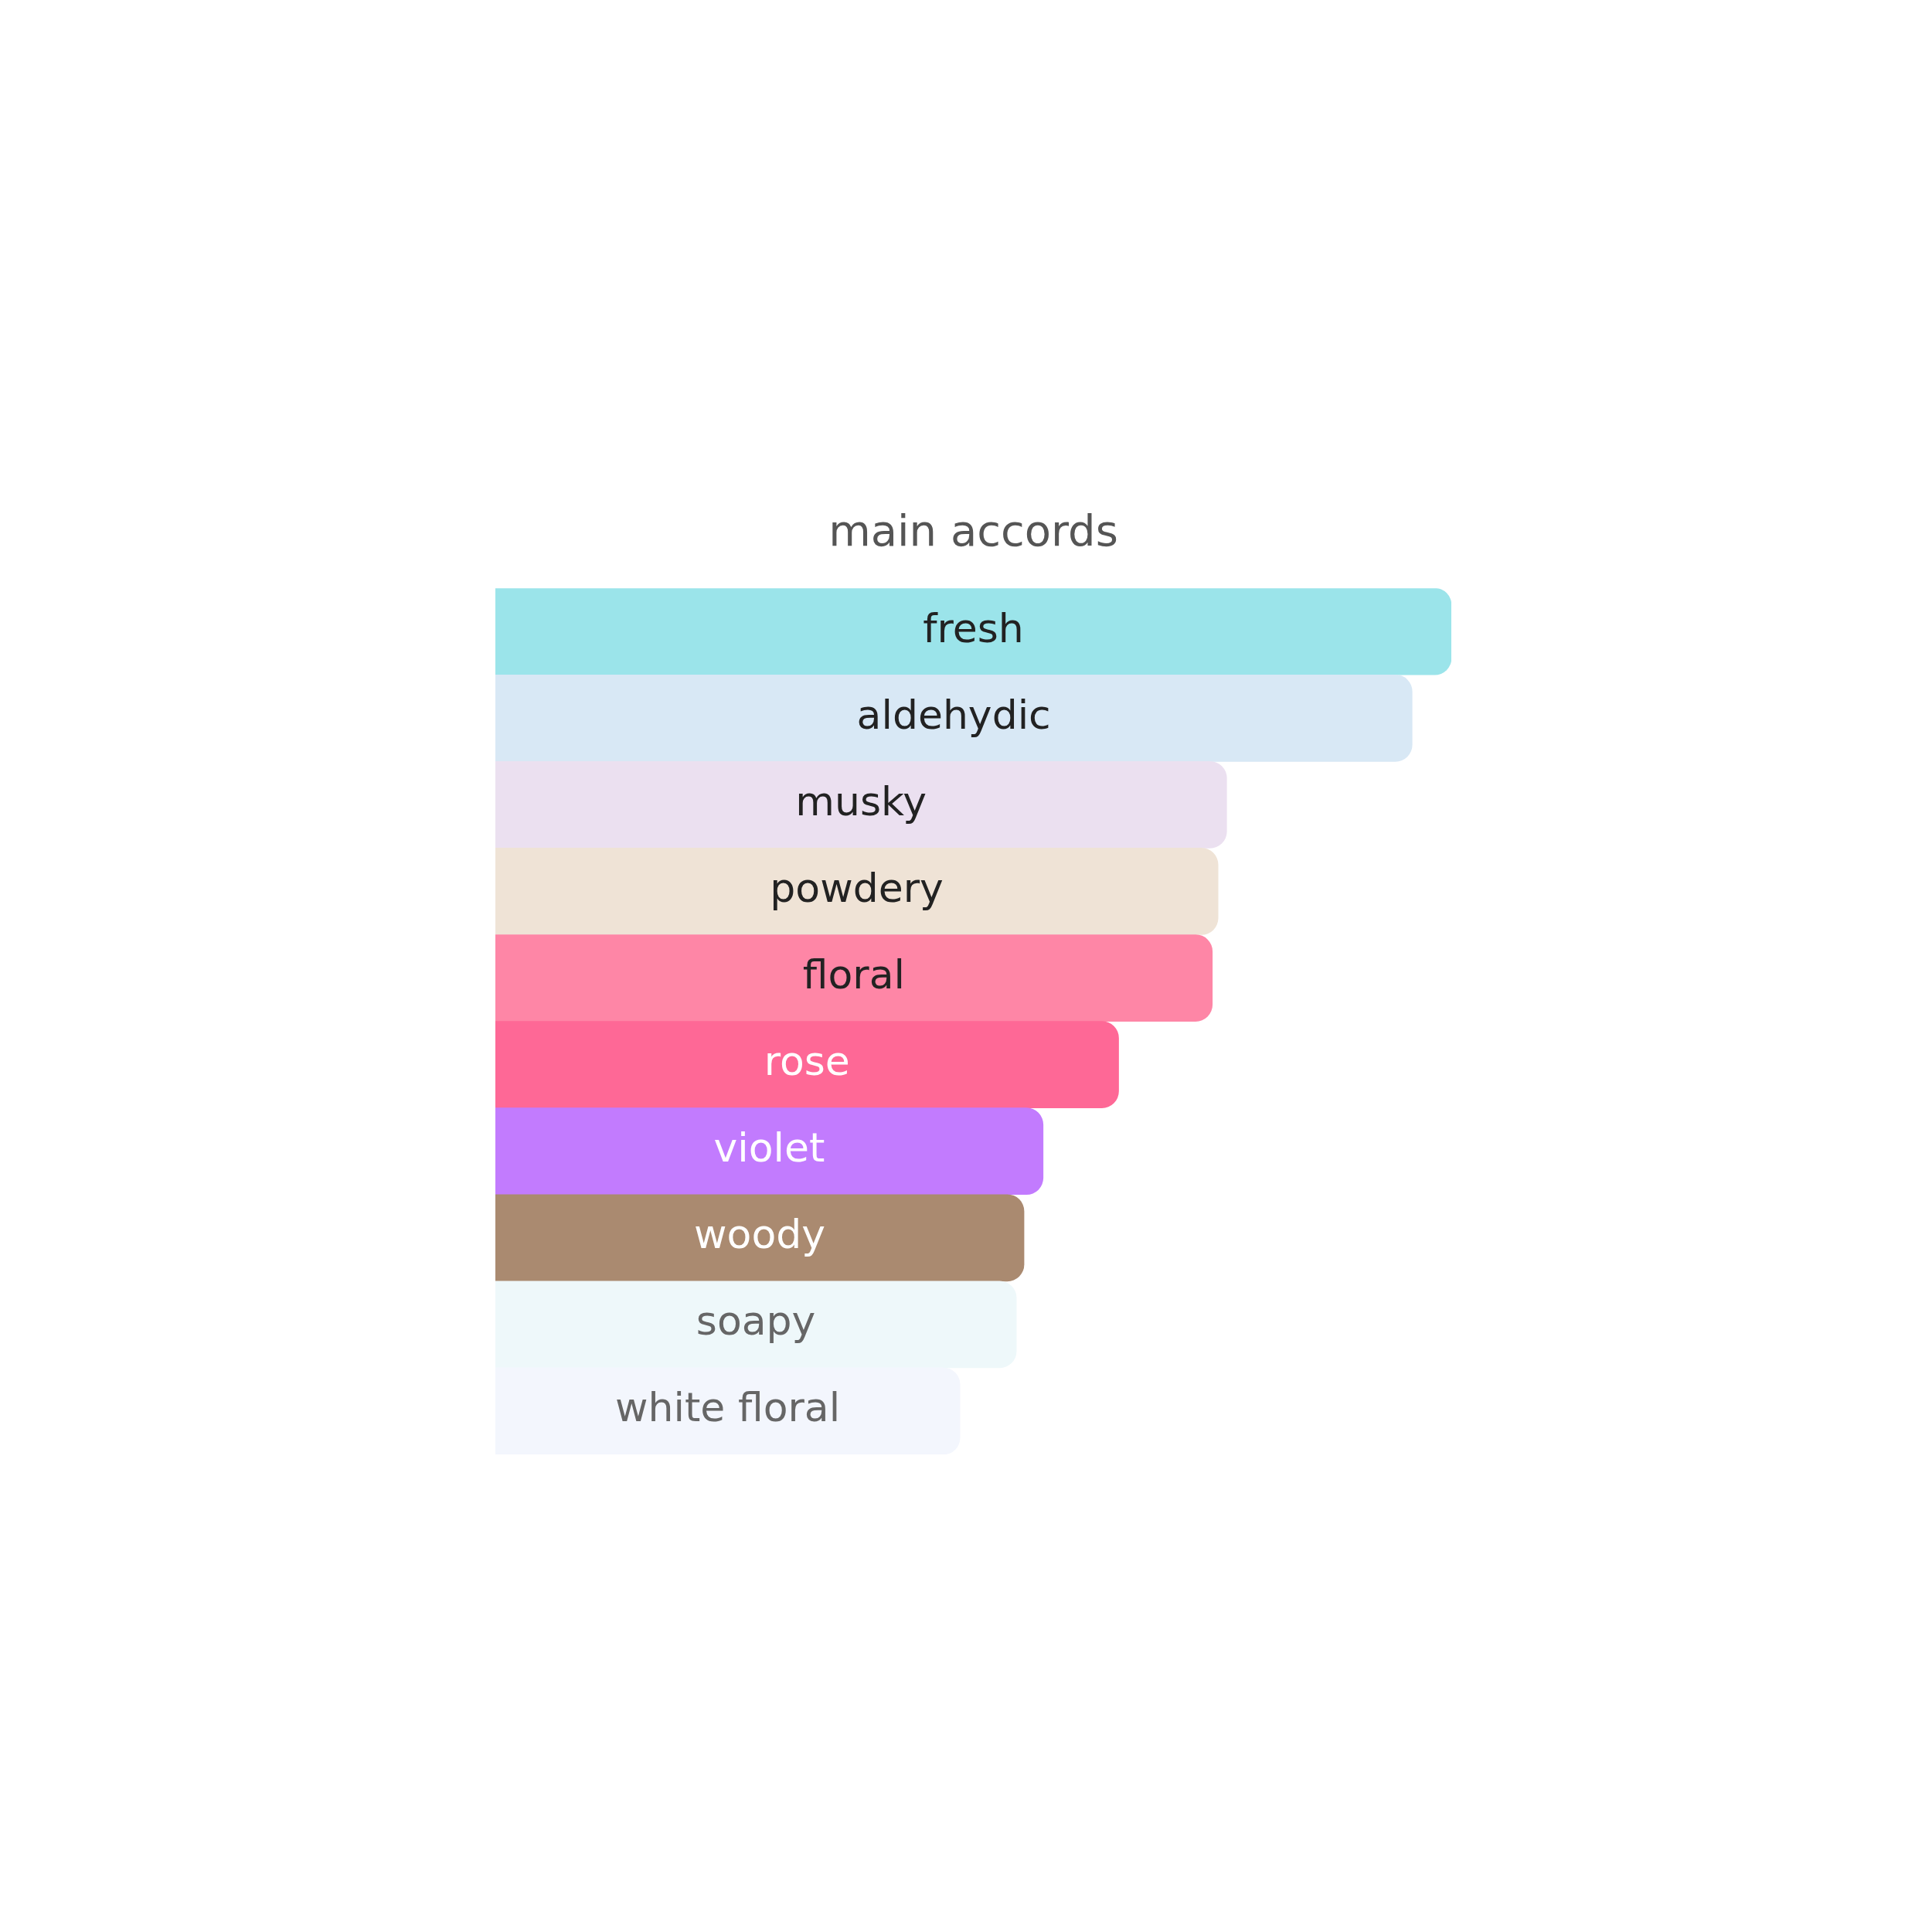 Image resolution: width=1932 pixels, height=1932 pixels. I want to click on y-tick-label: soapy, so click(756, 1321).